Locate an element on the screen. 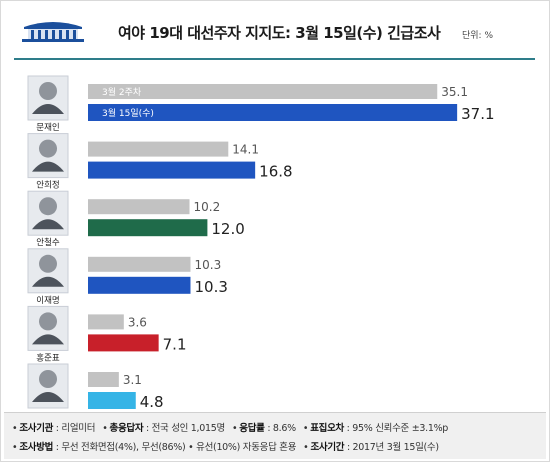  value-label-current: 7.1 is located at coordinates (175, 344).